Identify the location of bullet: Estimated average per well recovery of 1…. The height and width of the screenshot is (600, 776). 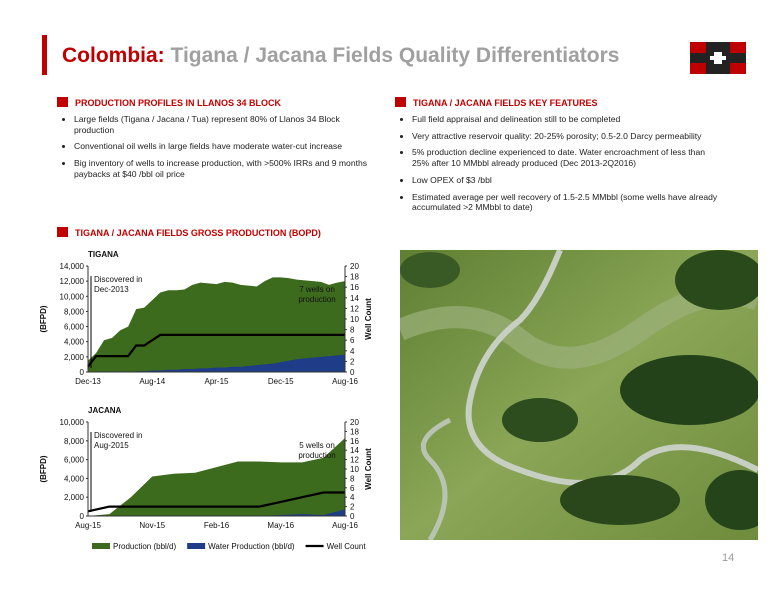
(565, 202).